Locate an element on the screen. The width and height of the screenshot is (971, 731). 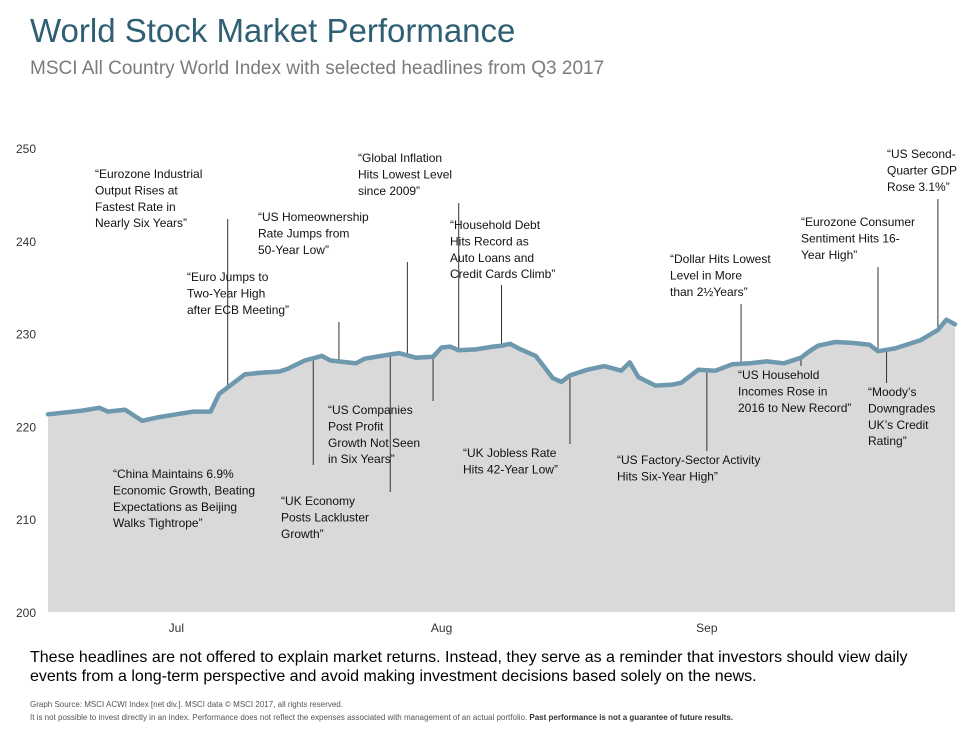
annotation-line: UK’s Credit is located at coordinates (898, 425).